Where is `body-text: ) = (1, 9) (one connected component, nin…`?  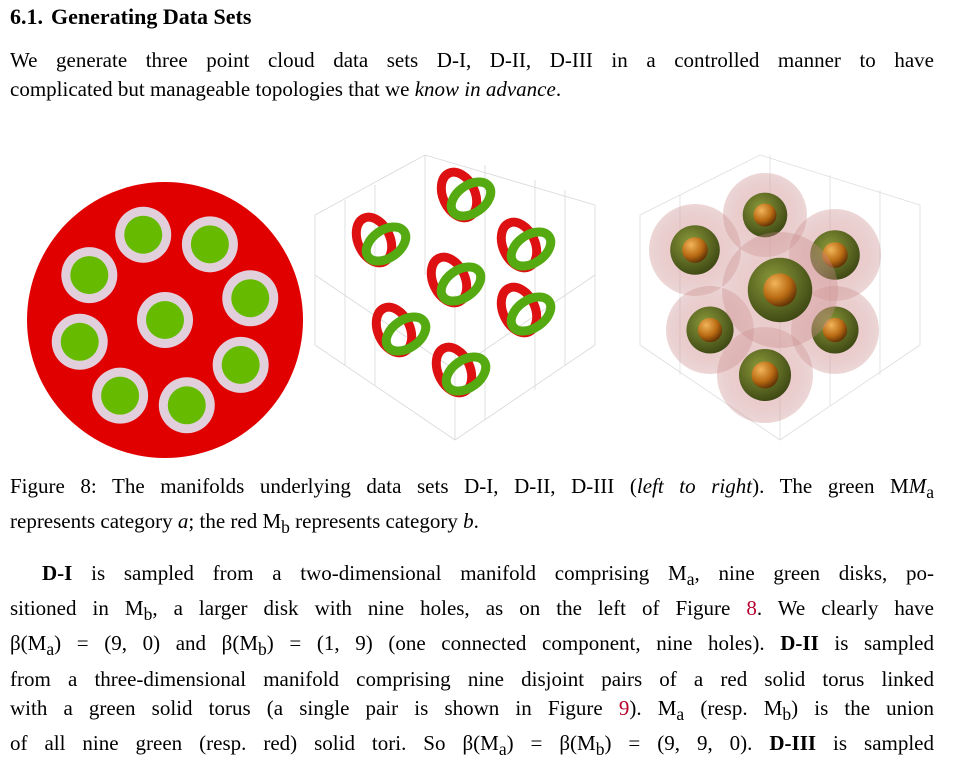 body-text: ) = (1, 9) (one connected component, nin… is located at coordinates (523, 643).